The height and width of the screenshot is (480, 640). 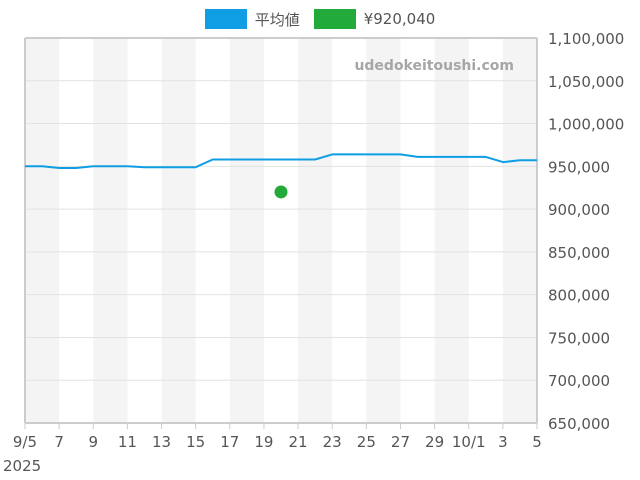 What do you see at coordinates (366, 442) in the screenshot?
I see `x-tick-label: 25` at bounding box center [366, 442].